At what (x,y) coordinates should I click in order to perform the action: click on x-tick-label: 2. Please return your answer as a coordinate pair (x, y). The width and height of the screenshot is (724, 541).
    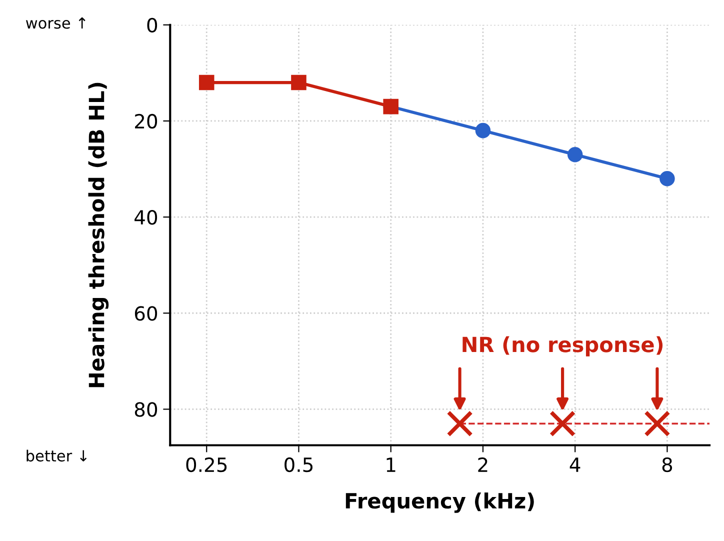
    Looking at the image, I should click on (483, 464).